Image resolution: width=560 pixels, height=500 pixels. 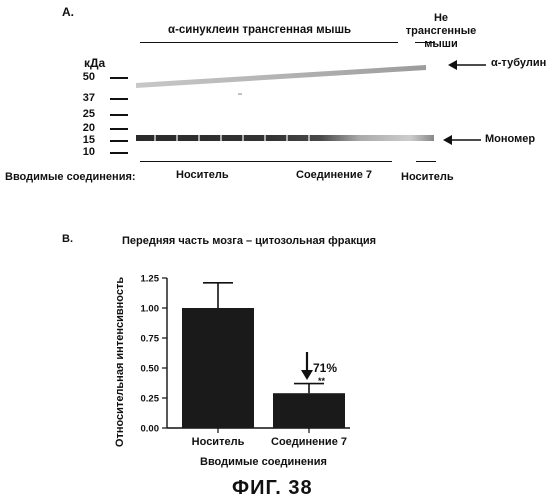 I want to click on y-tick-label: 0.00, so click(x=150, y=429).